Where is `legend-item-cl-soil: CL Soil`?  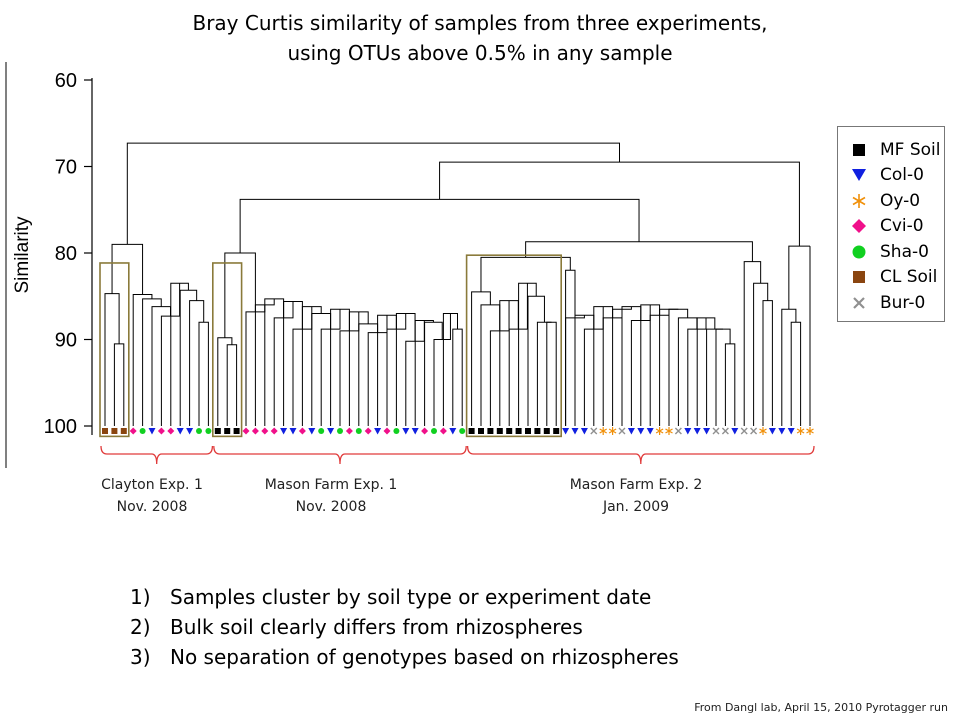 legend-item-cl-soil: CL Soil is located at coordinates (891, 278).